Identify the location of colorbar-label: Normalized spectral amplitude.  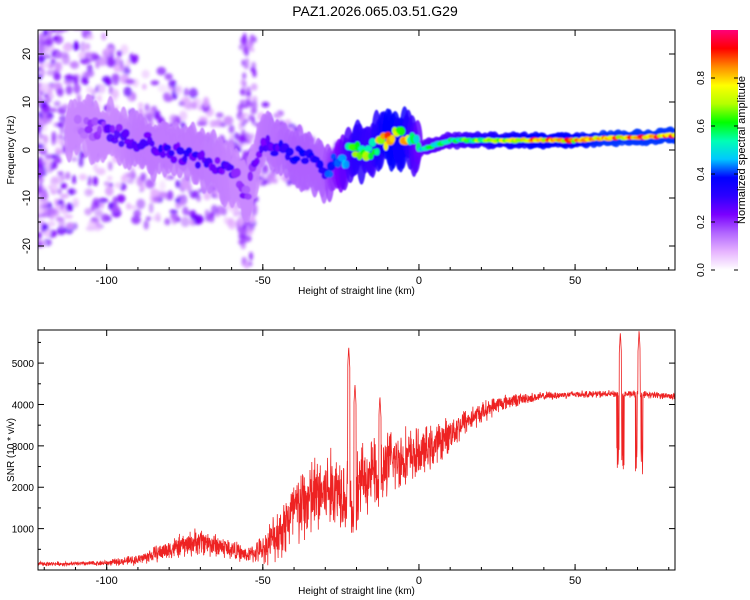
(742, 150).